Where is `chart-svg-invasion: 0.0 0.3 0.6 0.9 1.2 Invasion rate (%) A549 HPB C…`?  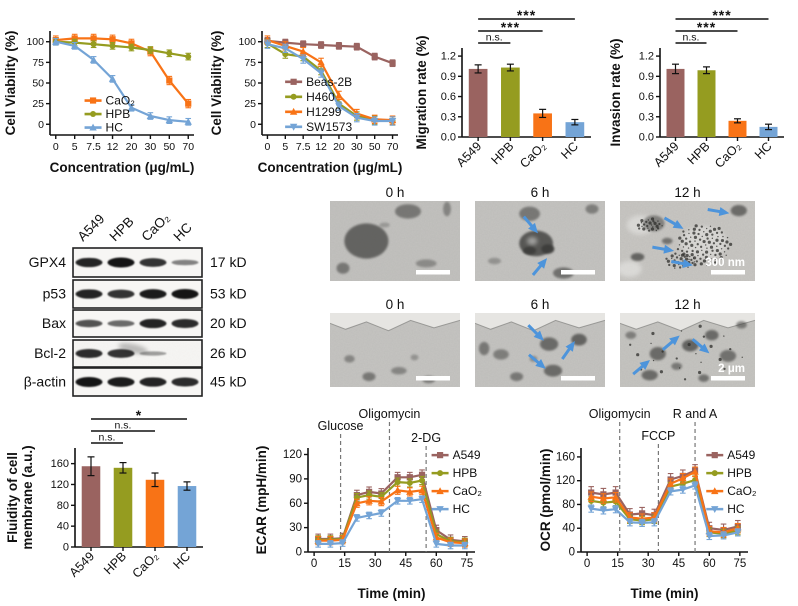
chart-svg-invasion: 0.0 0.3 0.6 0.9 1.2 Invasion rate (%) A549 HPB C… is located at coordinates (696, 89).